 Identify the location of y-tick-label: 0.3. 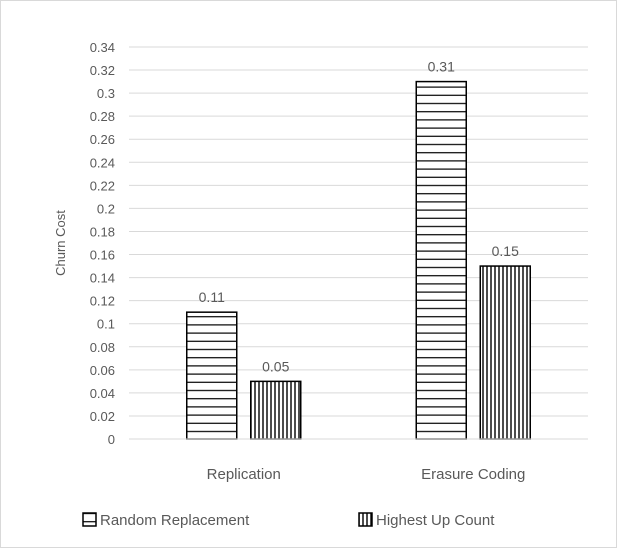
(106, 93).